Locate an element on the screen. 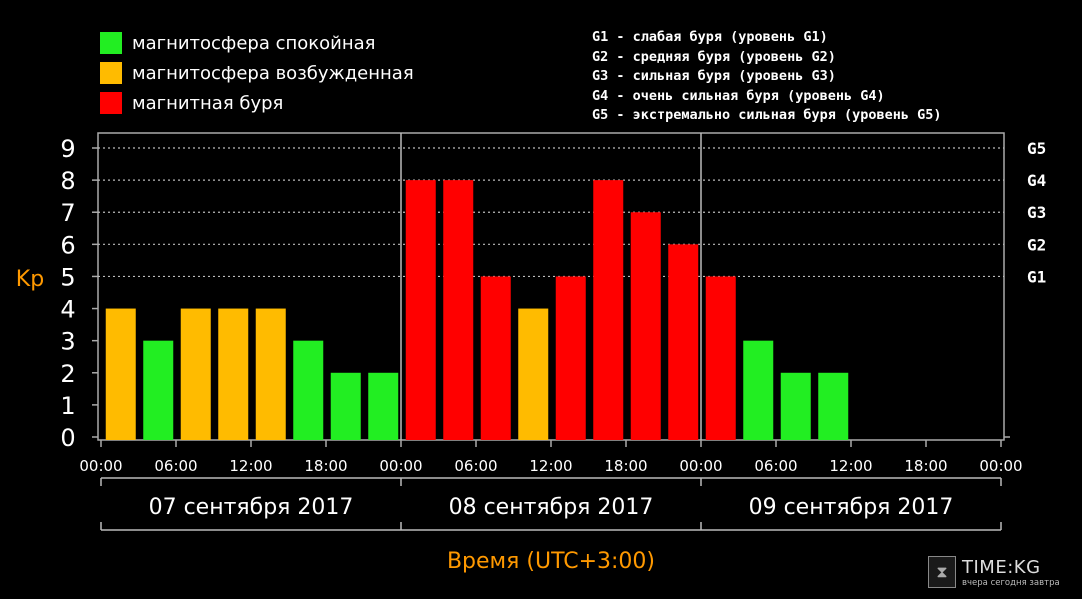 The height and width of the screenshot is (599, 1082). y-tick-label: 1 is located at coordinates (67, 406).